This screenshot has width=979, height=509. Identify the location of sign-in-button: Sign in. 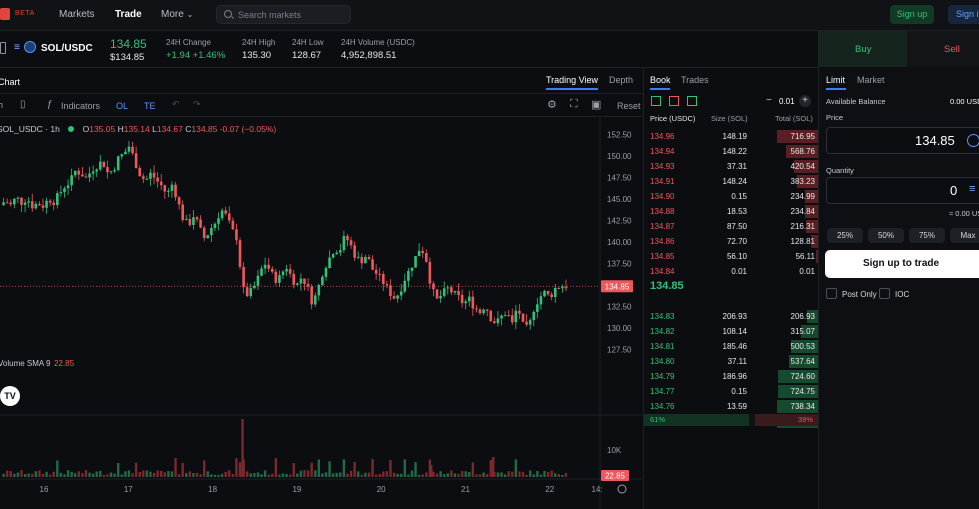
(963, 14).